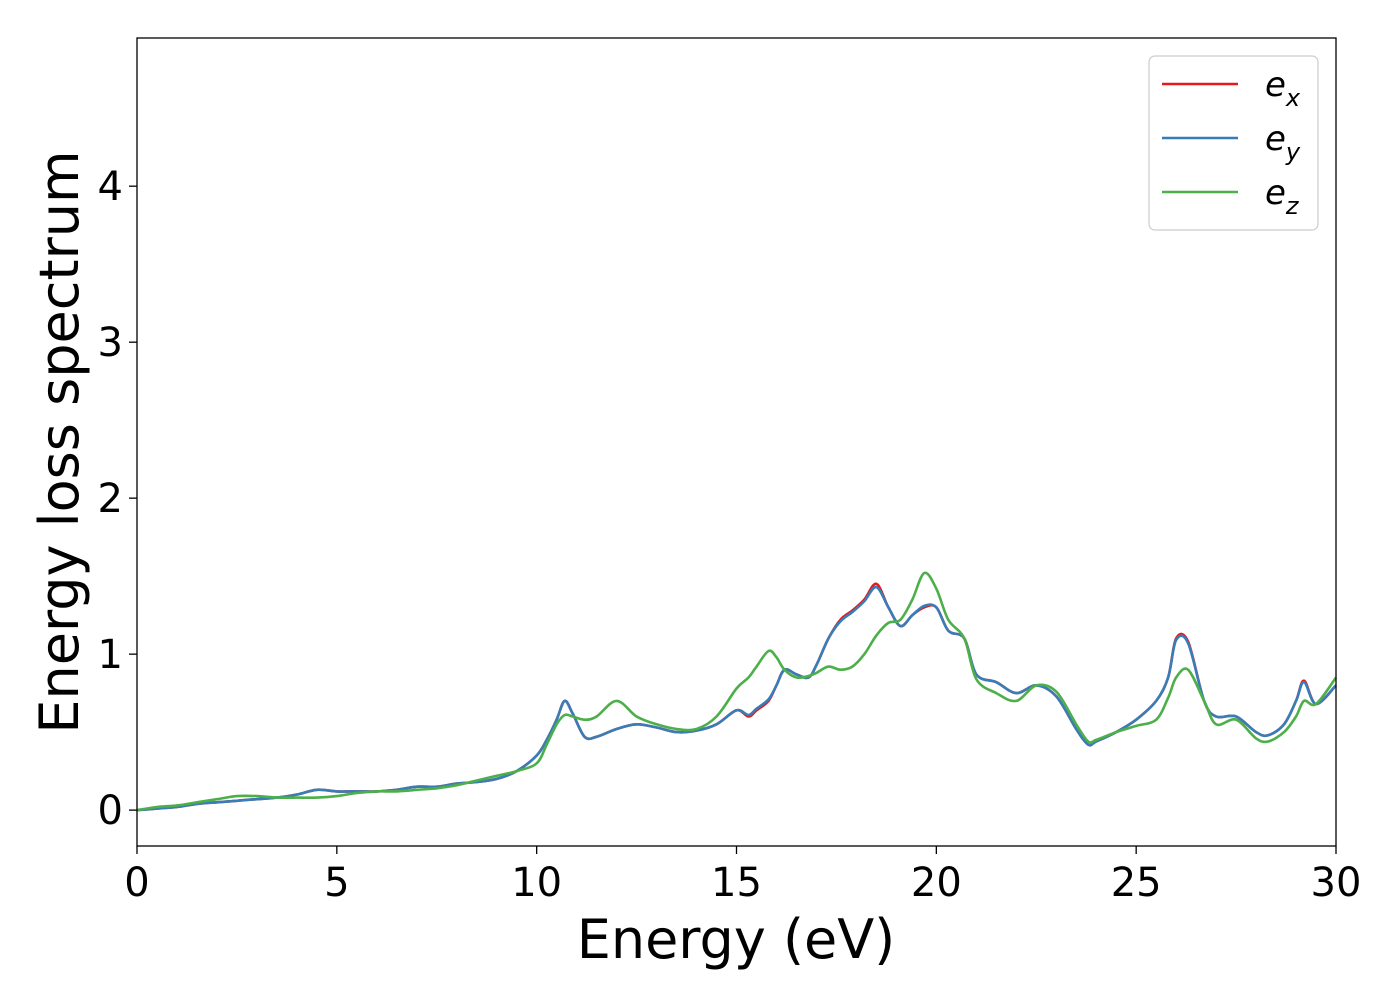 The height and width of the screenshot is (1000, 1400). I want to click on legend-label-ez: ez, so click(1282, 196).